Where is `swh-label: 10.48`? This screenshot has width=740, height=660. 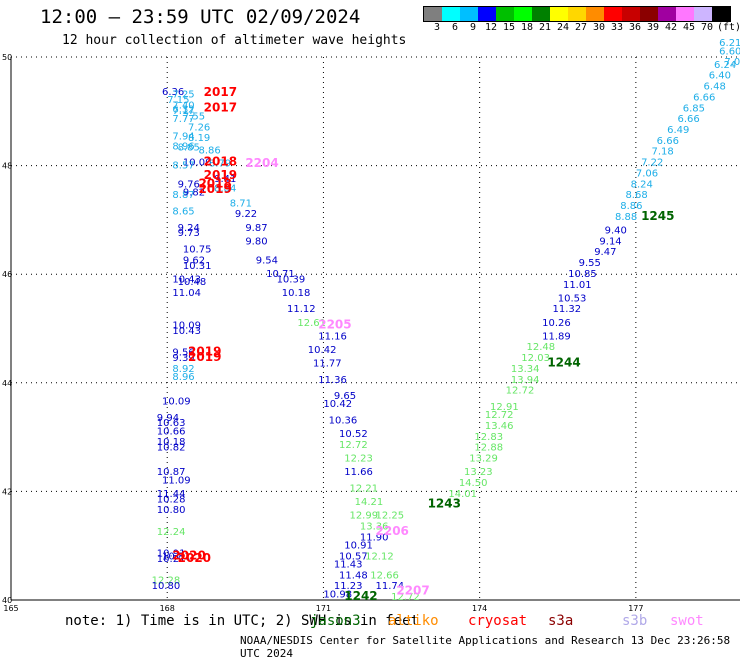 swh-label: 10.48 is located at coordinates (192, 282).